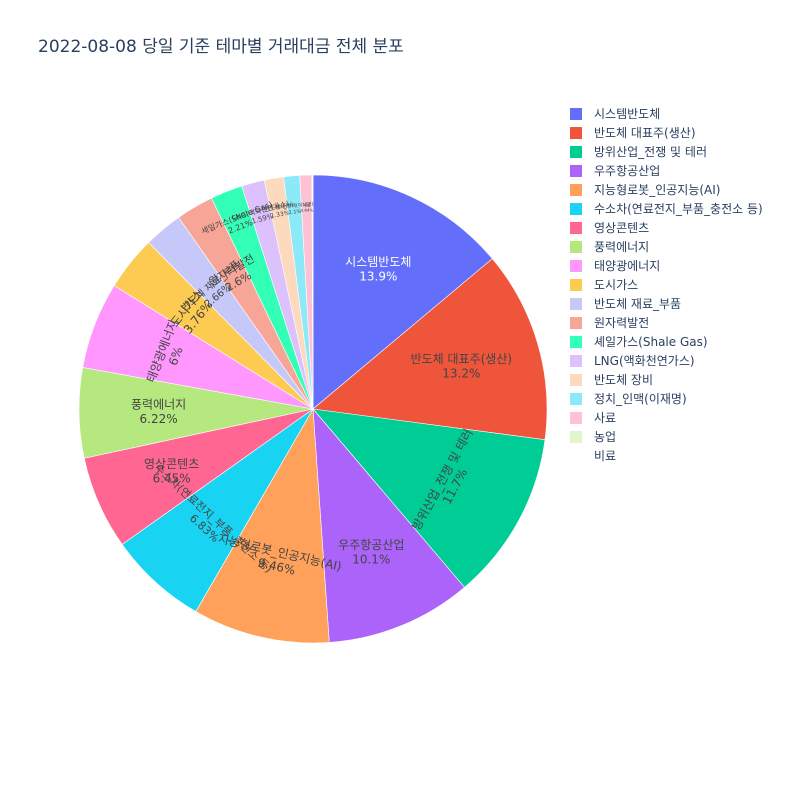 The image size is (800, 800). I want to click on legend-label: 풍력에너지, so click(622, 247).